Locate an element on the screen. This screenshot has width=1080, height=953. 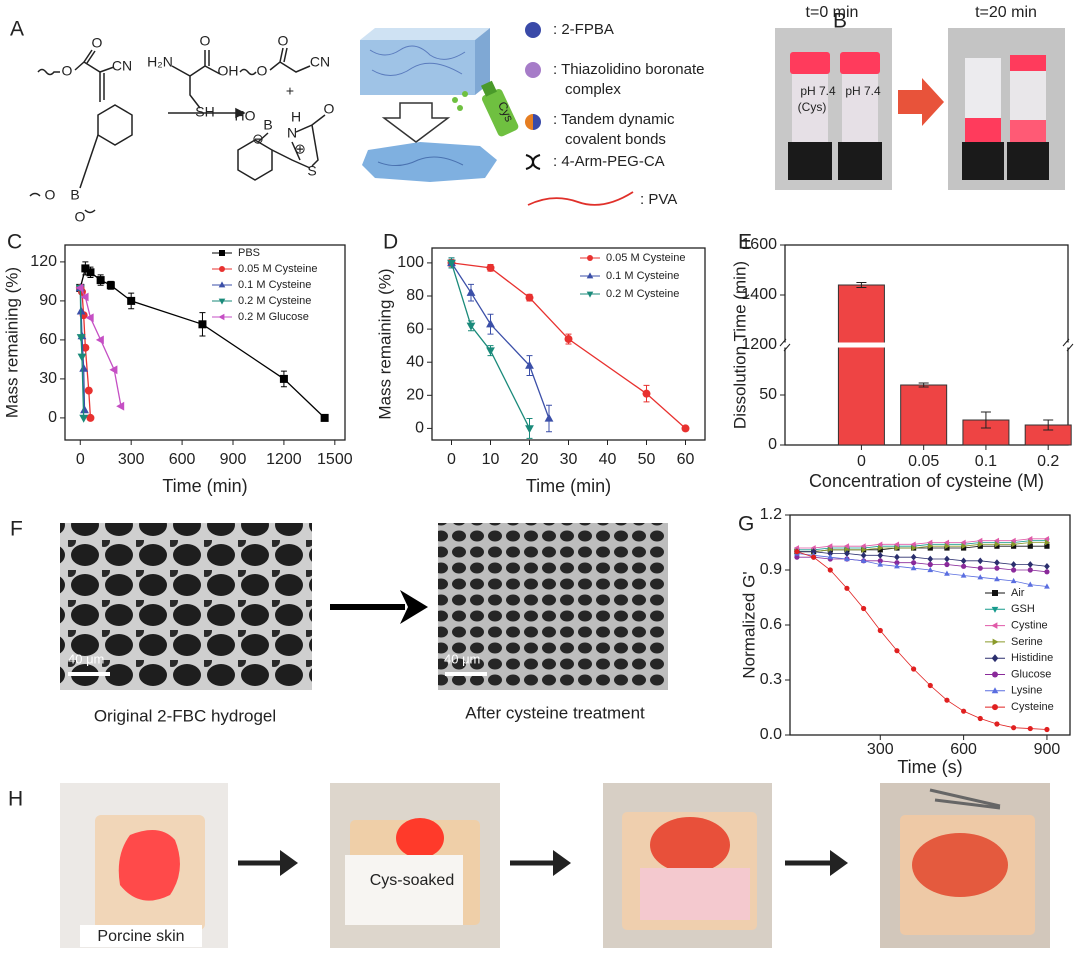
vial-label: (Cys) is located at coordinates (812, 107).